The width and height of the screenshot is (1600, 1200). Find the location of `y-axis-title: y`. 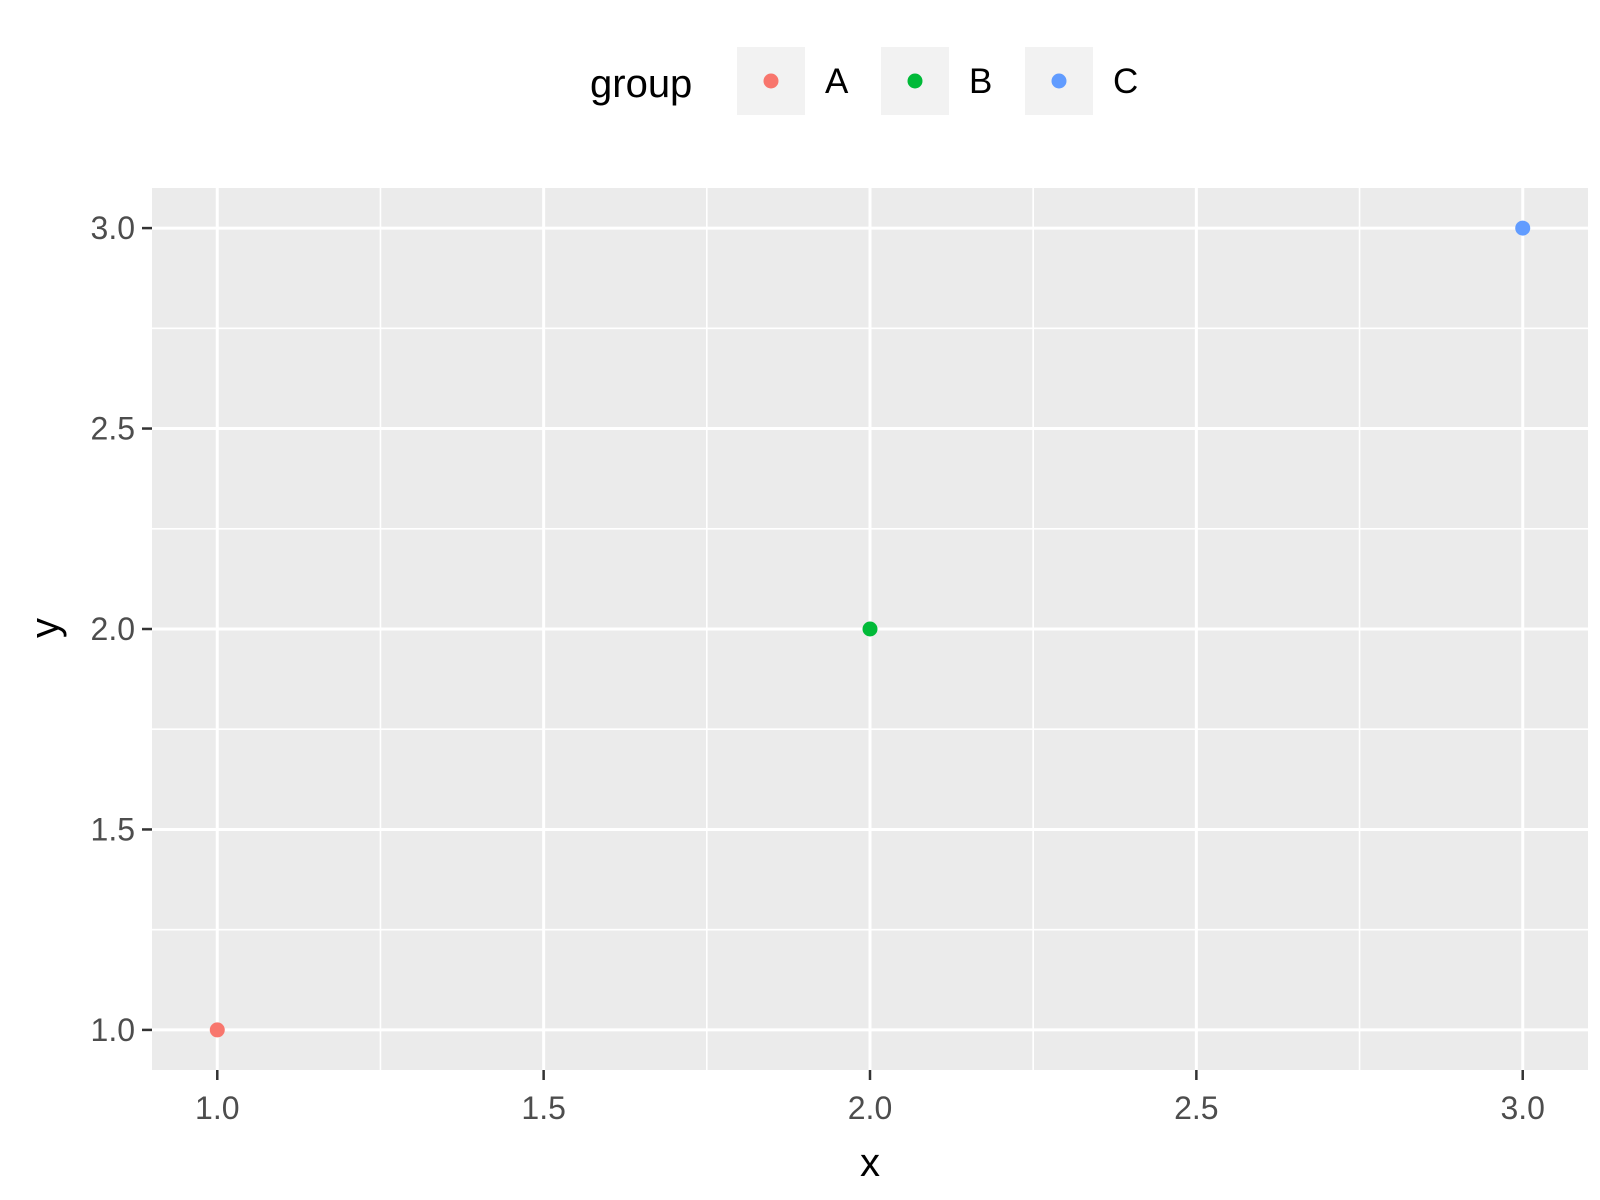

y-axis-title: y is located at coordinates (45, 628).